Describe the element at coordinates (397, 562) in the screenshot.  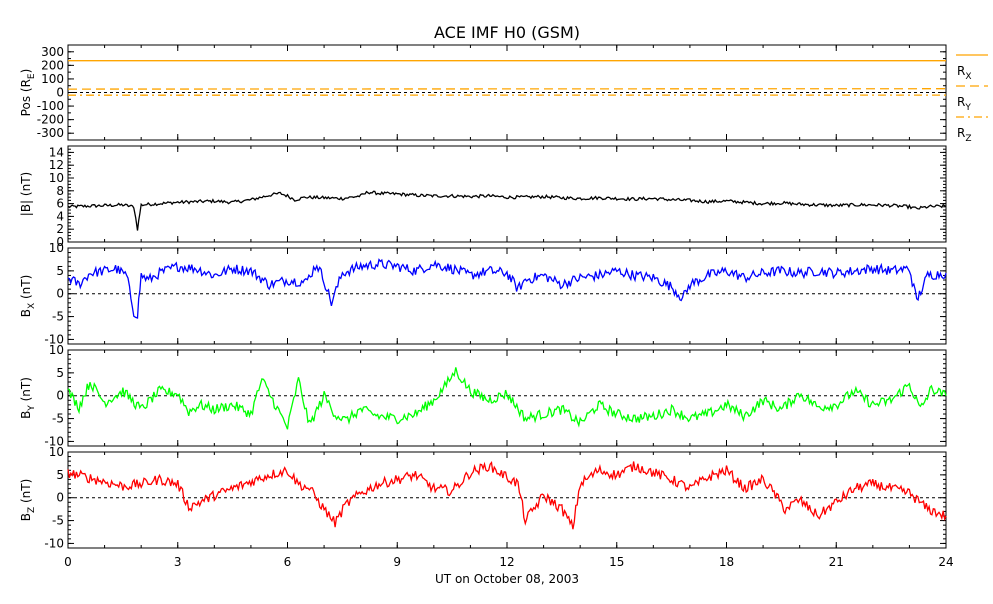
I see `x-tick-label: 9` at that location.